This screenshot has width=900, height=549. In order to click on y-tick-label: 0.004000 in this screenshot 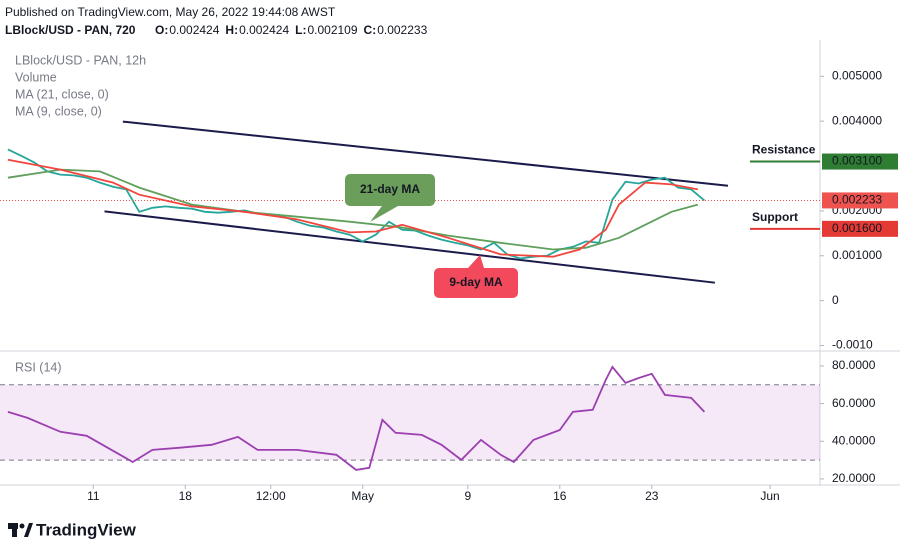, I will do `click(857, 120)`.